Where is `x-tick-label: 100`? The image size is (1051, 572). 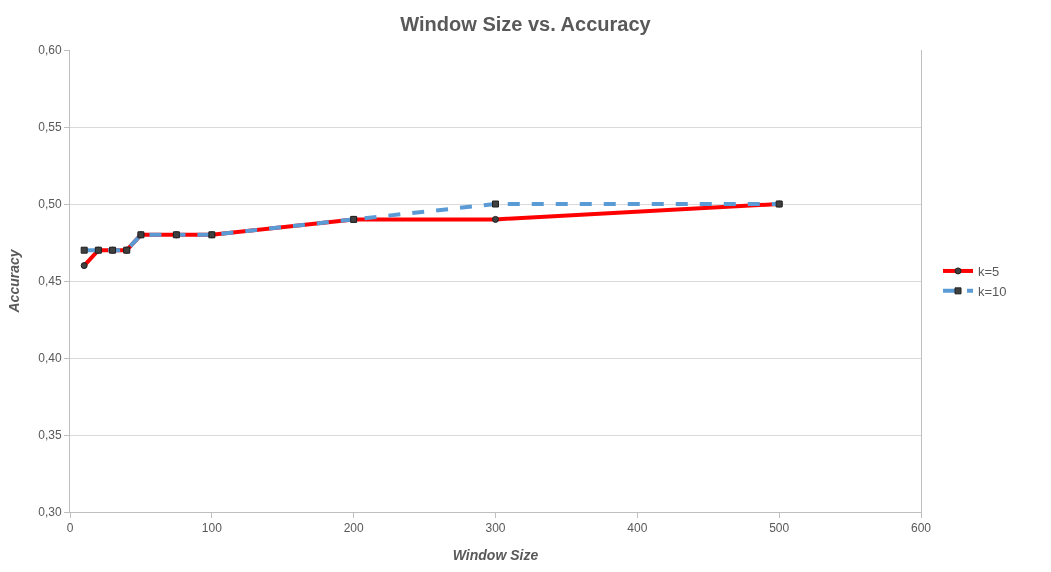
x-tick-label: 100 is located at coordinates (212, 528).